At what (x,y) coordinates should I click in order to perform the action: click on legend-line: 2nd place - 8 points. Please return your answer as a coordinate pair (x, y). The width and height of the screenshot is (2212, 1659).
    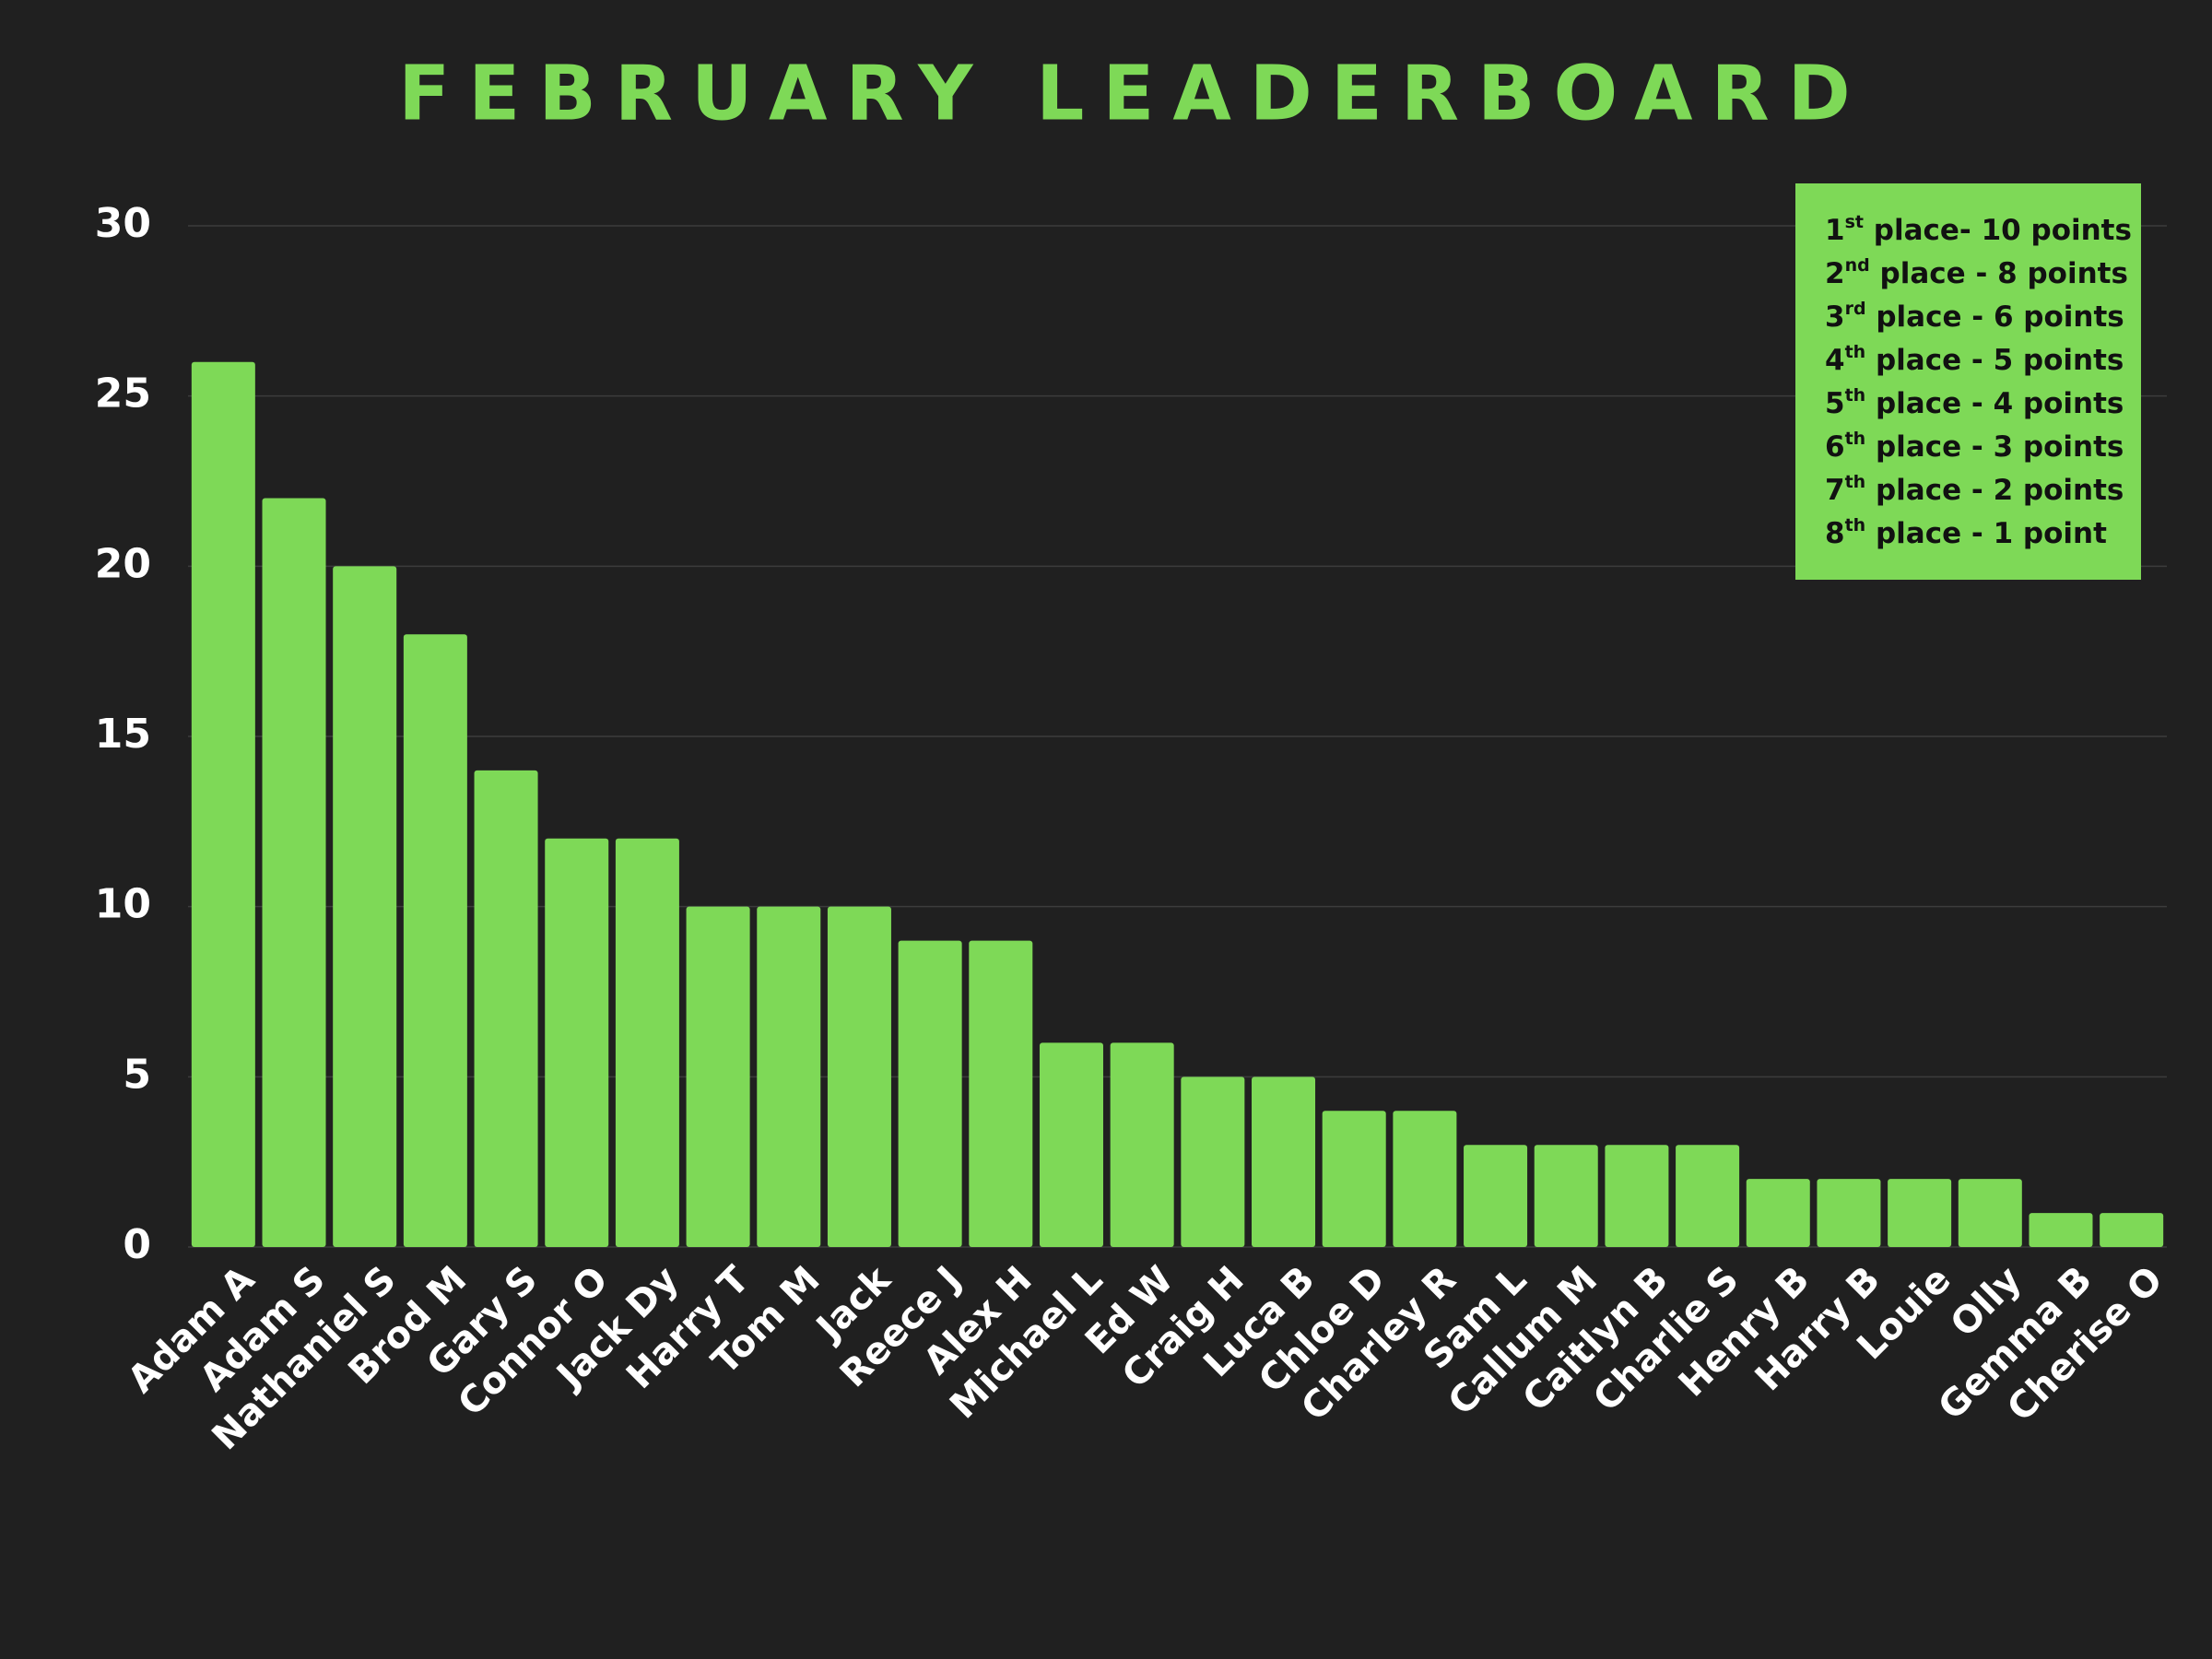
    Looking at the image, I should click on (1976, 272).